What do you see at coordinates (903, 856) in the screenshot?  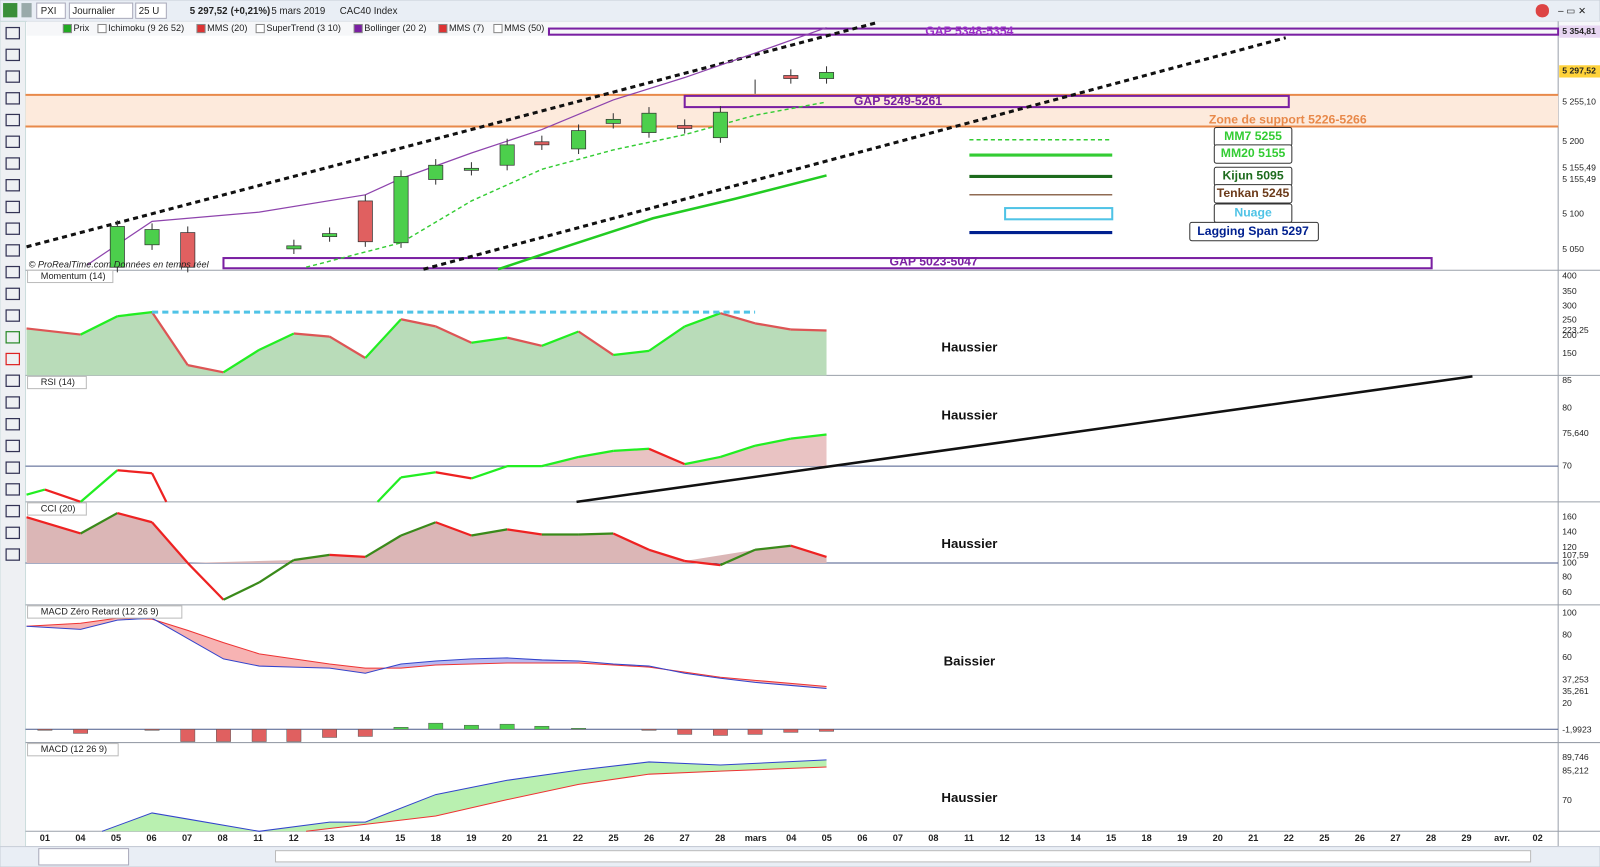 I see `scrollbar` at bounding box center [903, 856].